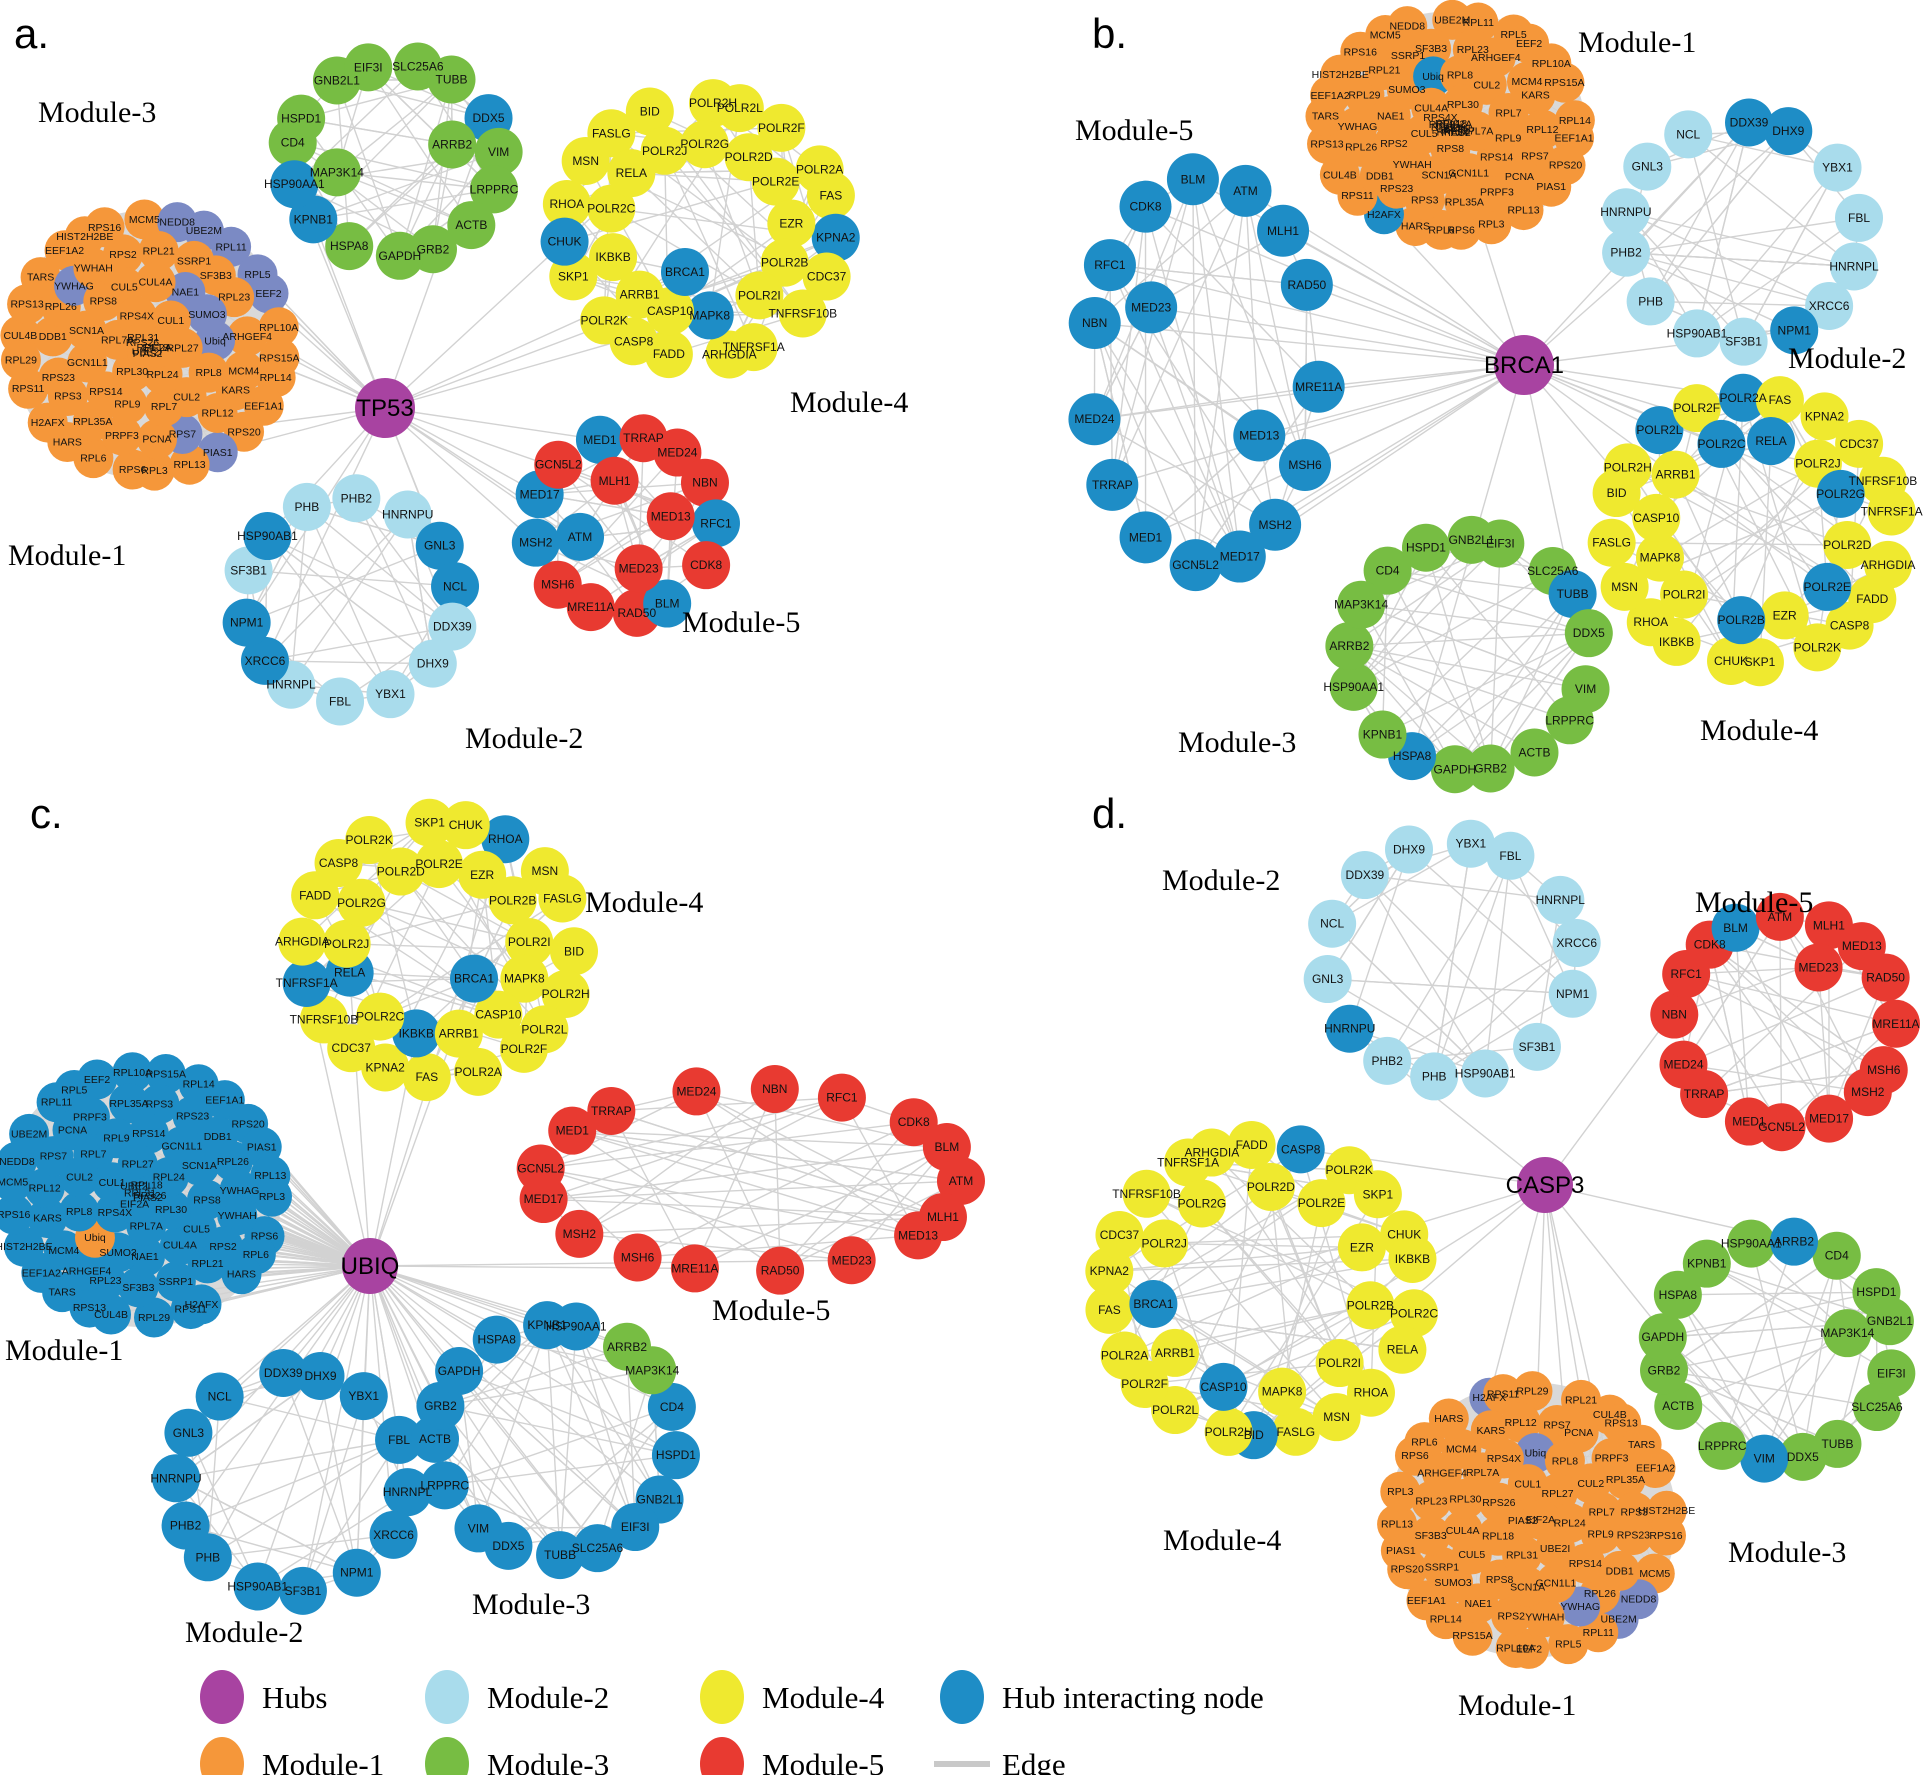 The image size is (1923, 1775). Describe the element at coordinates (218, 1137) in the screenshot. I see `node-label: DDB1` at that location.